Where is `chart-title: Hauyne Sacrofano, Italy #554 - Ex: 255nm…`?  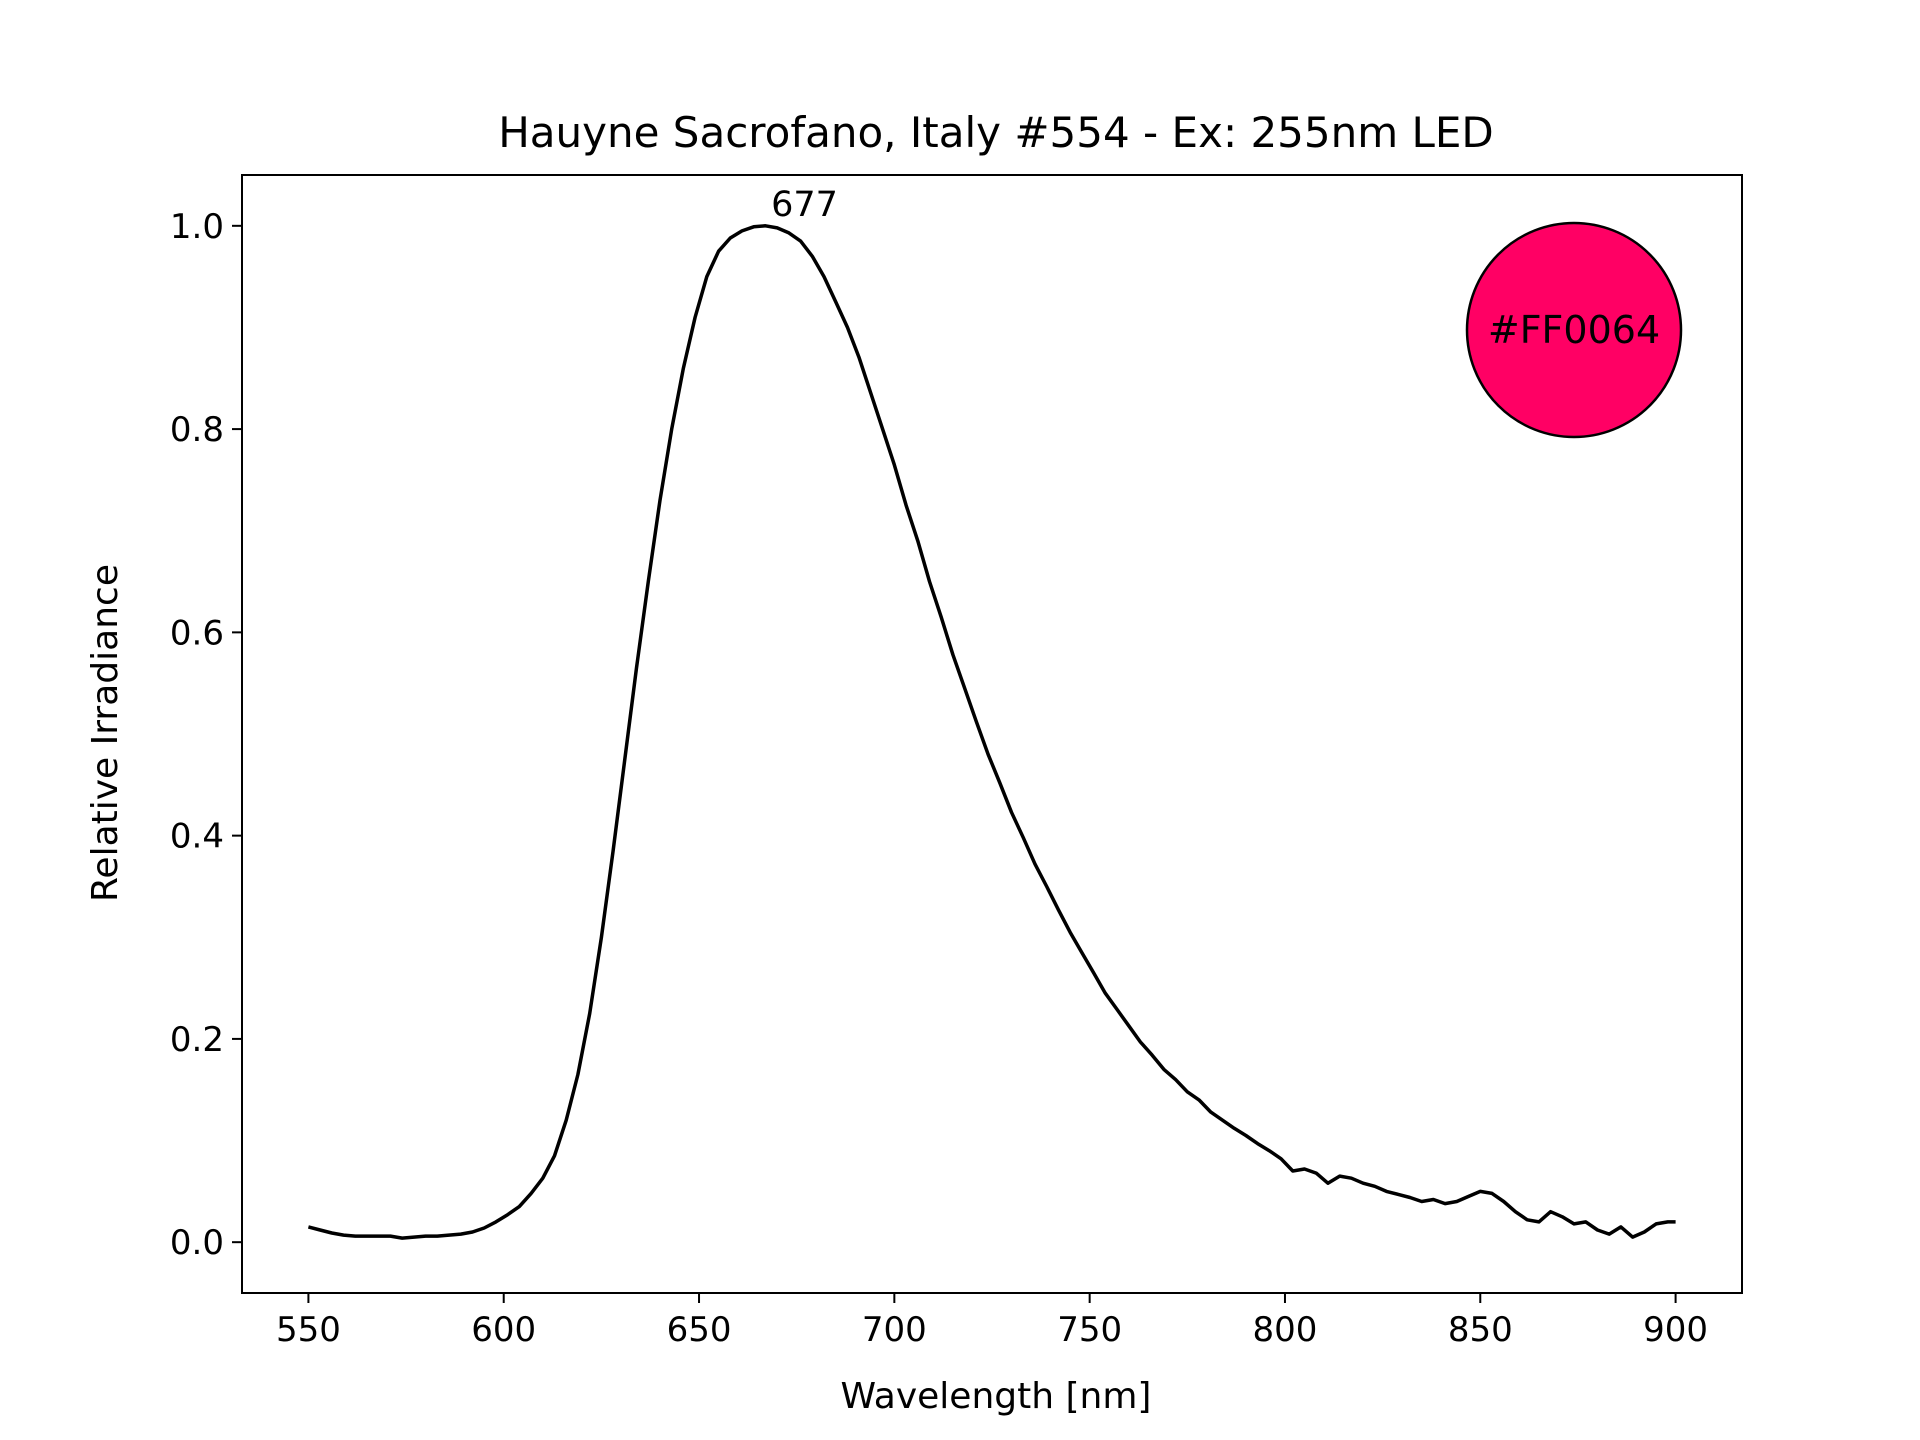
chart-title: Hauyne Sacrofano, Italy #554 - Ex: 255nm… is located at coordinates (996, 132).